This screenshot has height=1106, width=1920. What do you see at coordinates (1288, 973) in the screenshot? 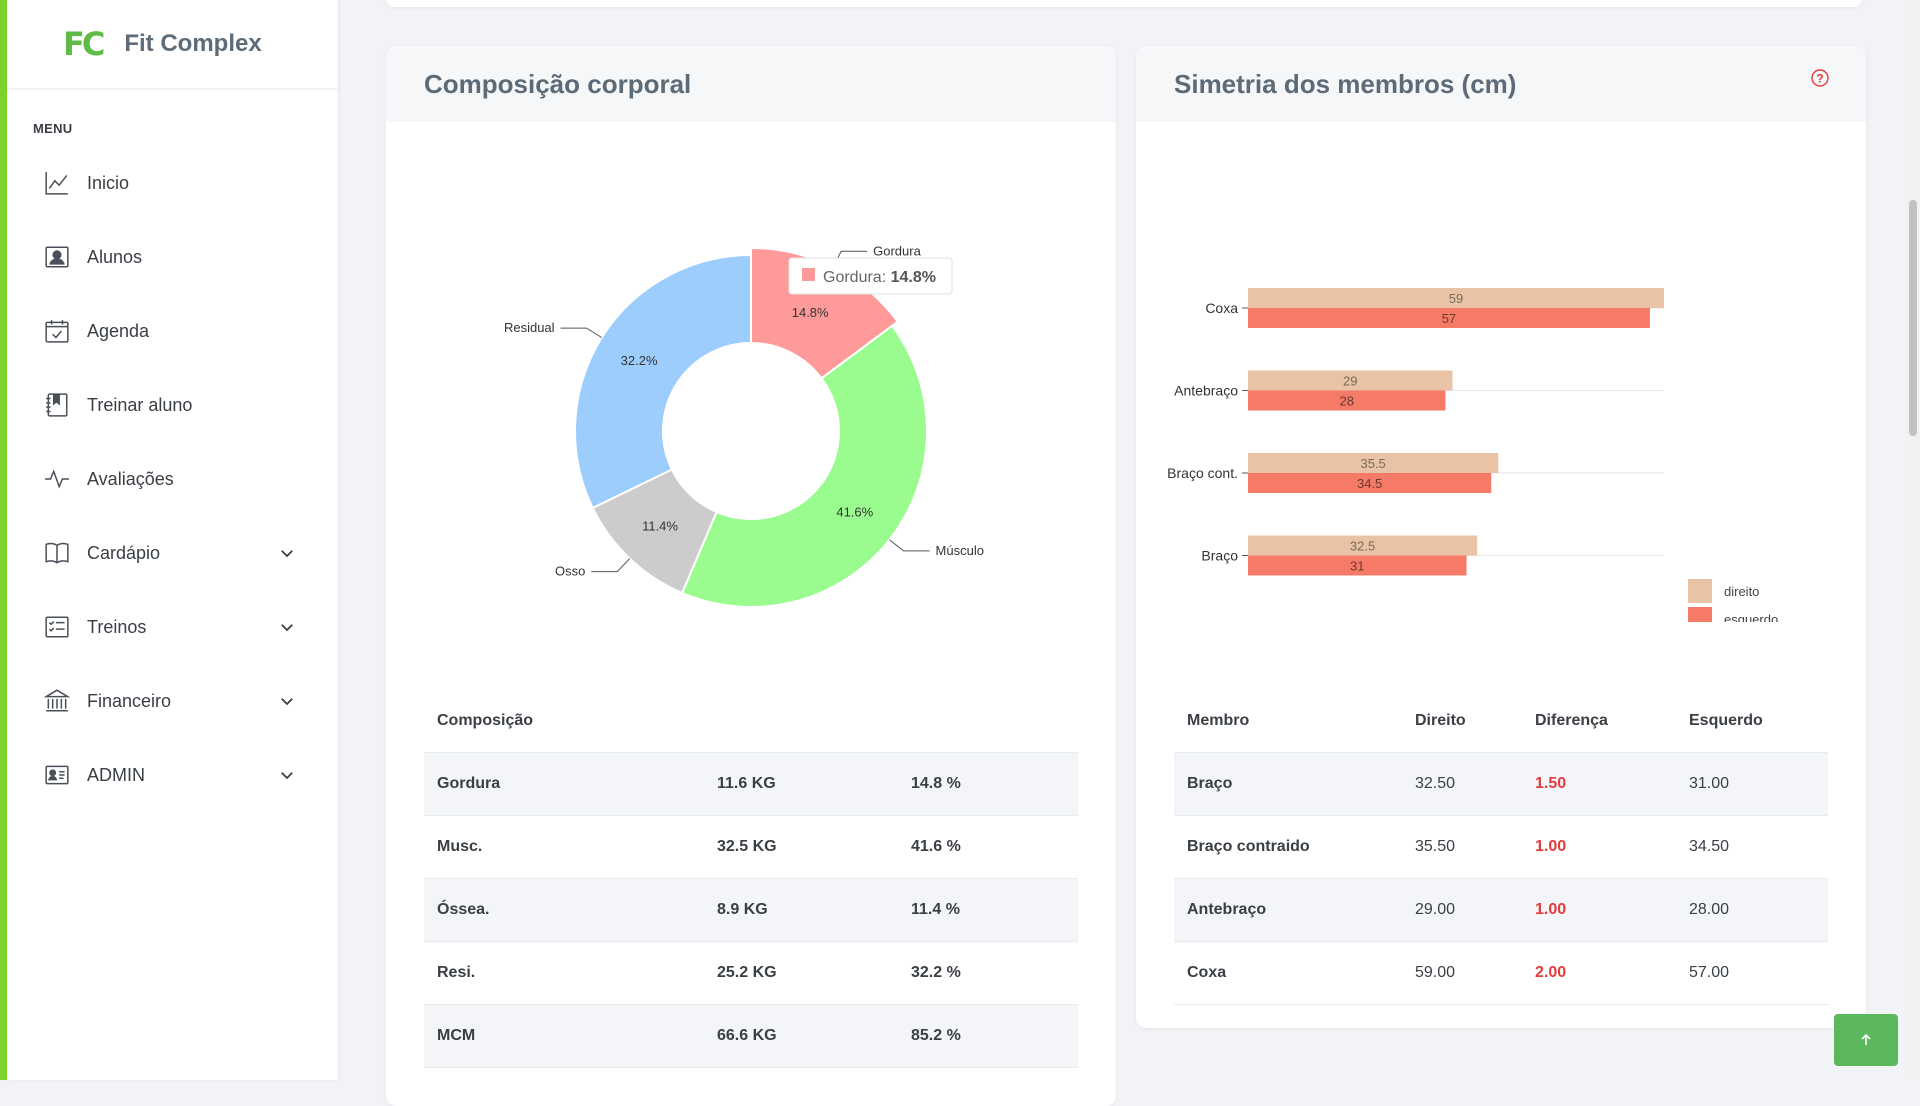
I see `membro-name: Coxa` at bounding box center [1288, 973].